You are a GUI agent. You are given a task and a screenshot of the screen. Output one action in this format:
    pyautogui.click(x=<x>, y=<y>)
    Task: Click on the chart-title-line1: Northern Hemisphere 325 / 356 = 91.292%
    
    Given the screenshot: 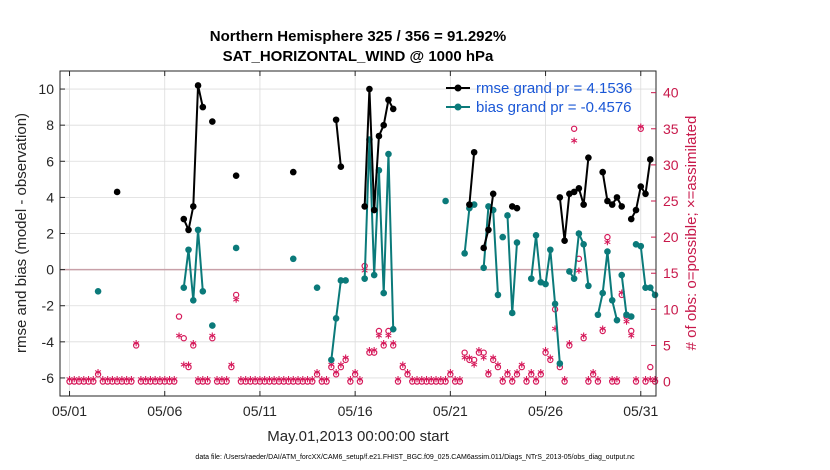 What is the action you would take?
    pyautogui.click(x=358, y=36)
    